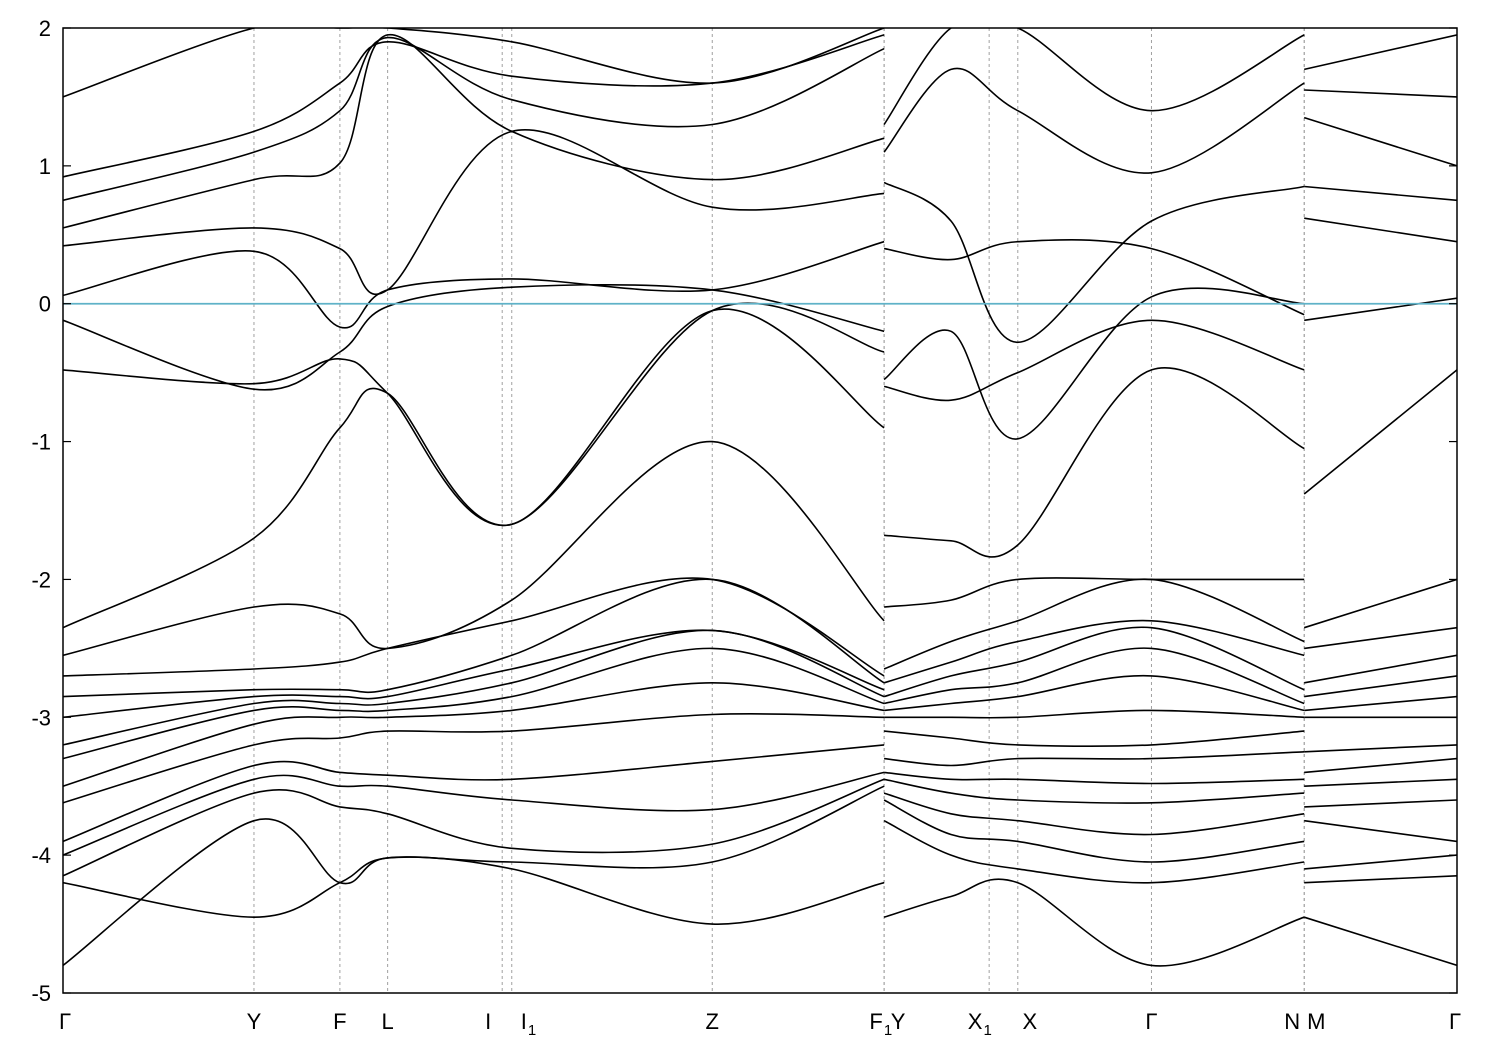 The height and width of the screenshot is (1055, 1500). I want to click on xtick-sub-9: 1, so click(987, 1030).